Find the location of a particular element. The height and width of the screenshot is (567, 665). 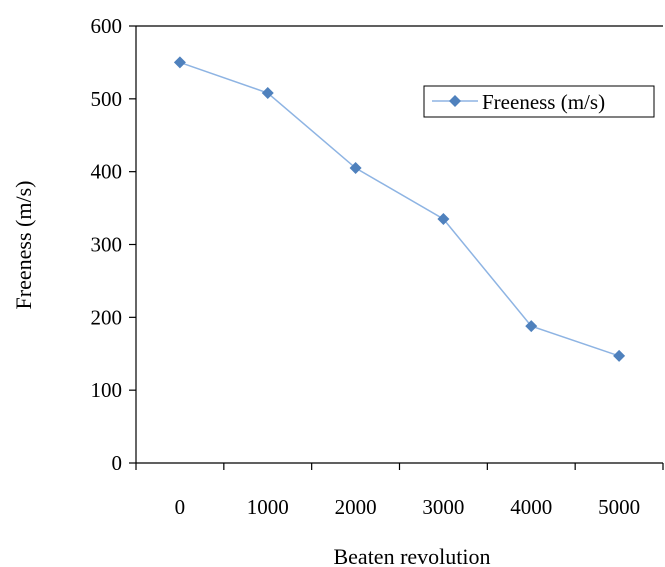

y-tick-label: 100 is located at coordinates (107, 390).